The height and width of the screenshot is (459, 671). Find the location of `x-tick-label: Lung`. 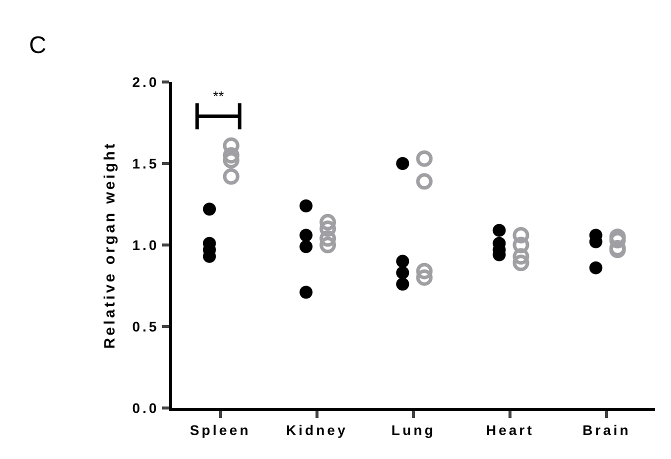

x-tick-label: Lung is located at coordinates (413, 430).